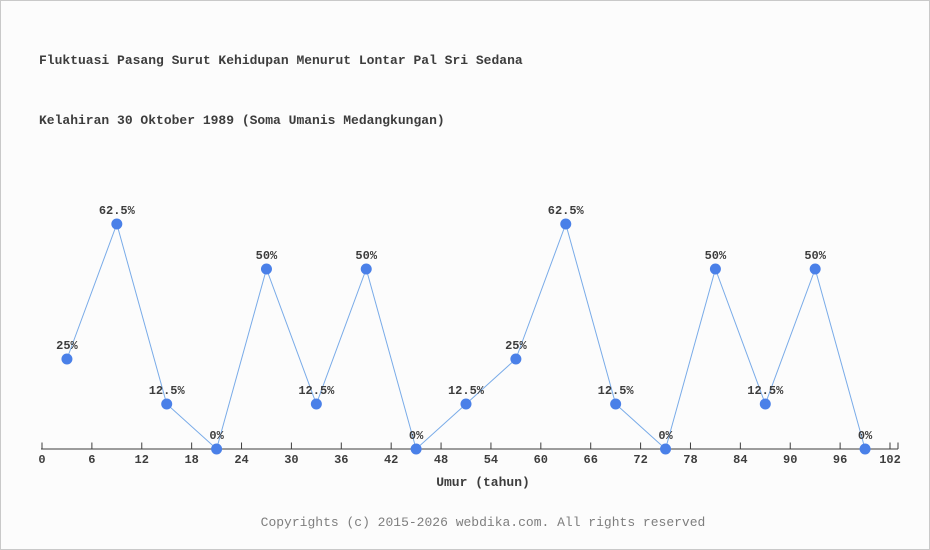 Image resolution: width=930 pixels, height=550 pixels. What do you see at coordinates (341, 460) in the screenshot?
I see `x-axis-tick-label: 36` at bounding box center [341, 460].